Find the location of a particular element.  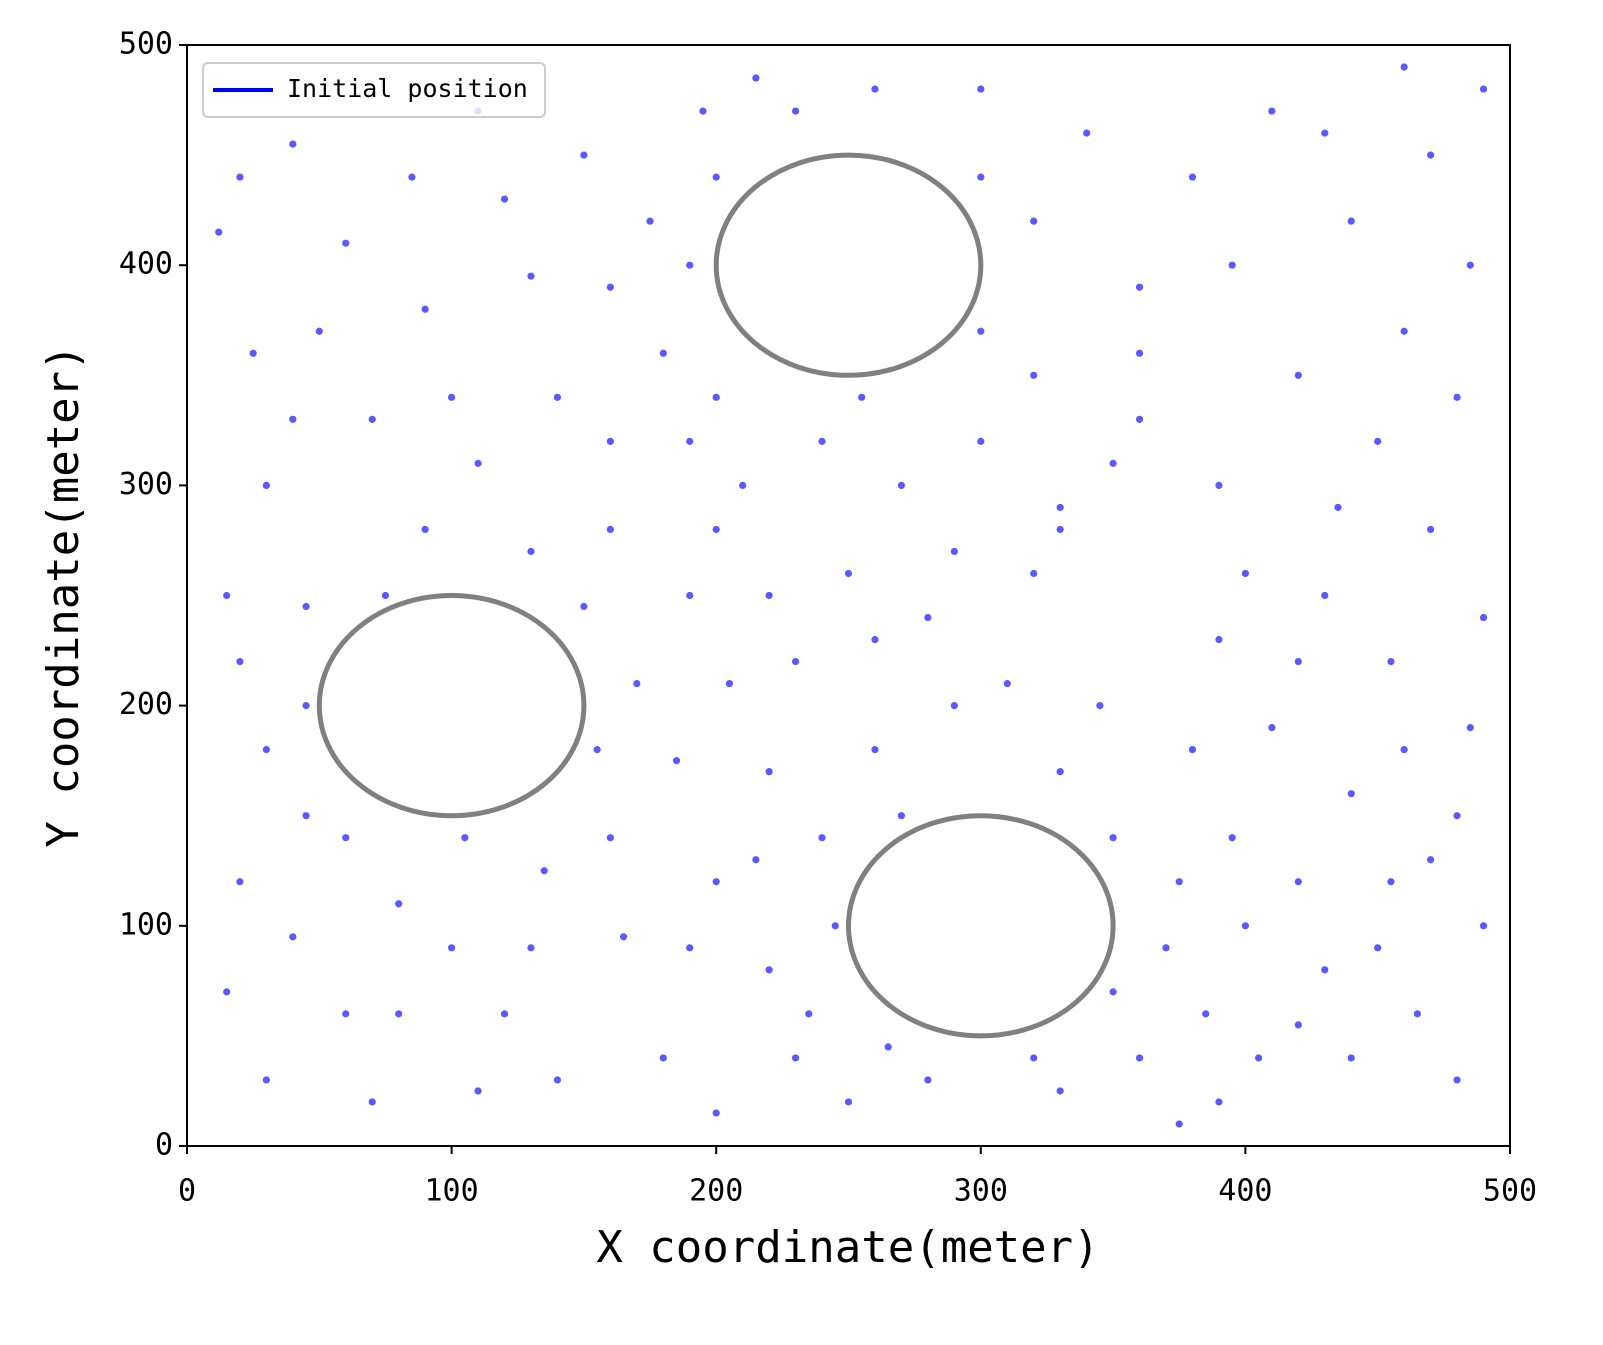

legend-box is located at coordinates (374, 90).